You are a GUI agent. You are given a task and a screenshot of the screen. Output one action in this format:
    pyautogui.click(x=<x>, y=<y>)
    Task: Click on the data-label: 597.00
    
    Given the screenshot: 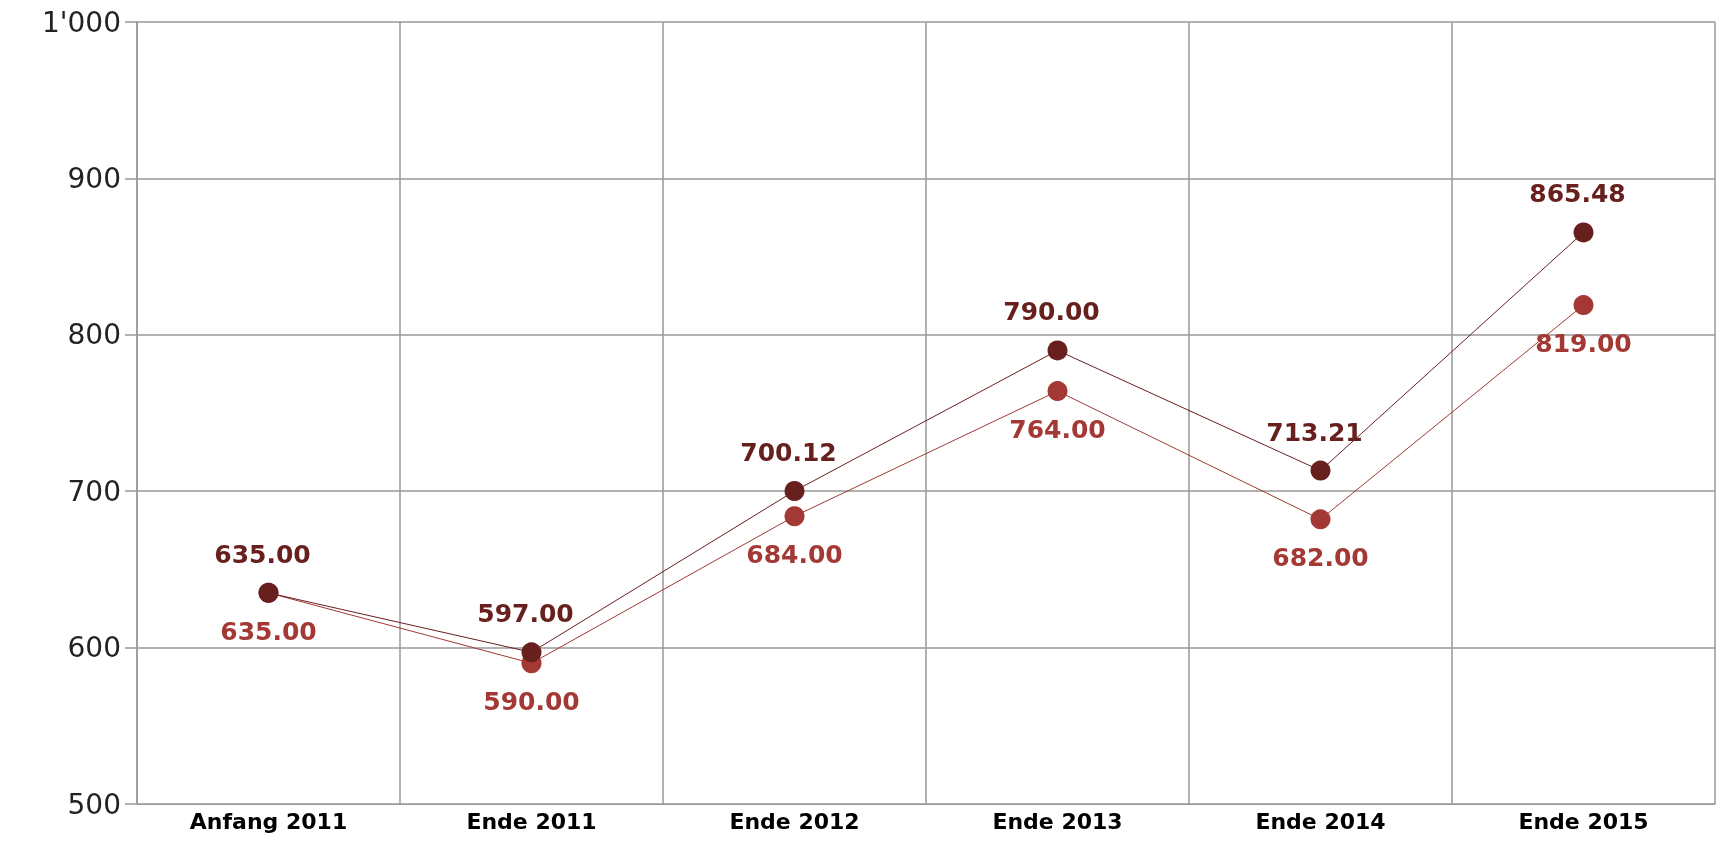 What is the action you would take?
    pyautogui.click(x=525, y=614)
    